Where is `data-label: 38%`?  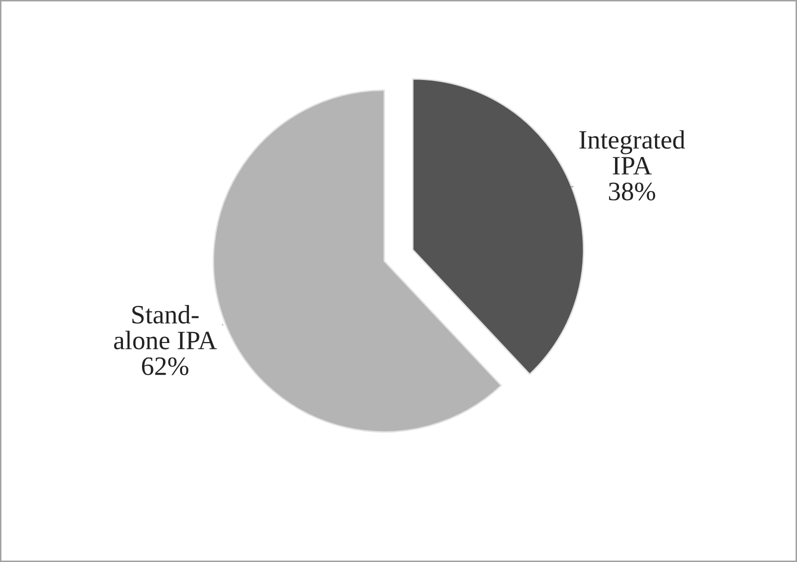 data-label: 38% is located at coordinates (632, 191).